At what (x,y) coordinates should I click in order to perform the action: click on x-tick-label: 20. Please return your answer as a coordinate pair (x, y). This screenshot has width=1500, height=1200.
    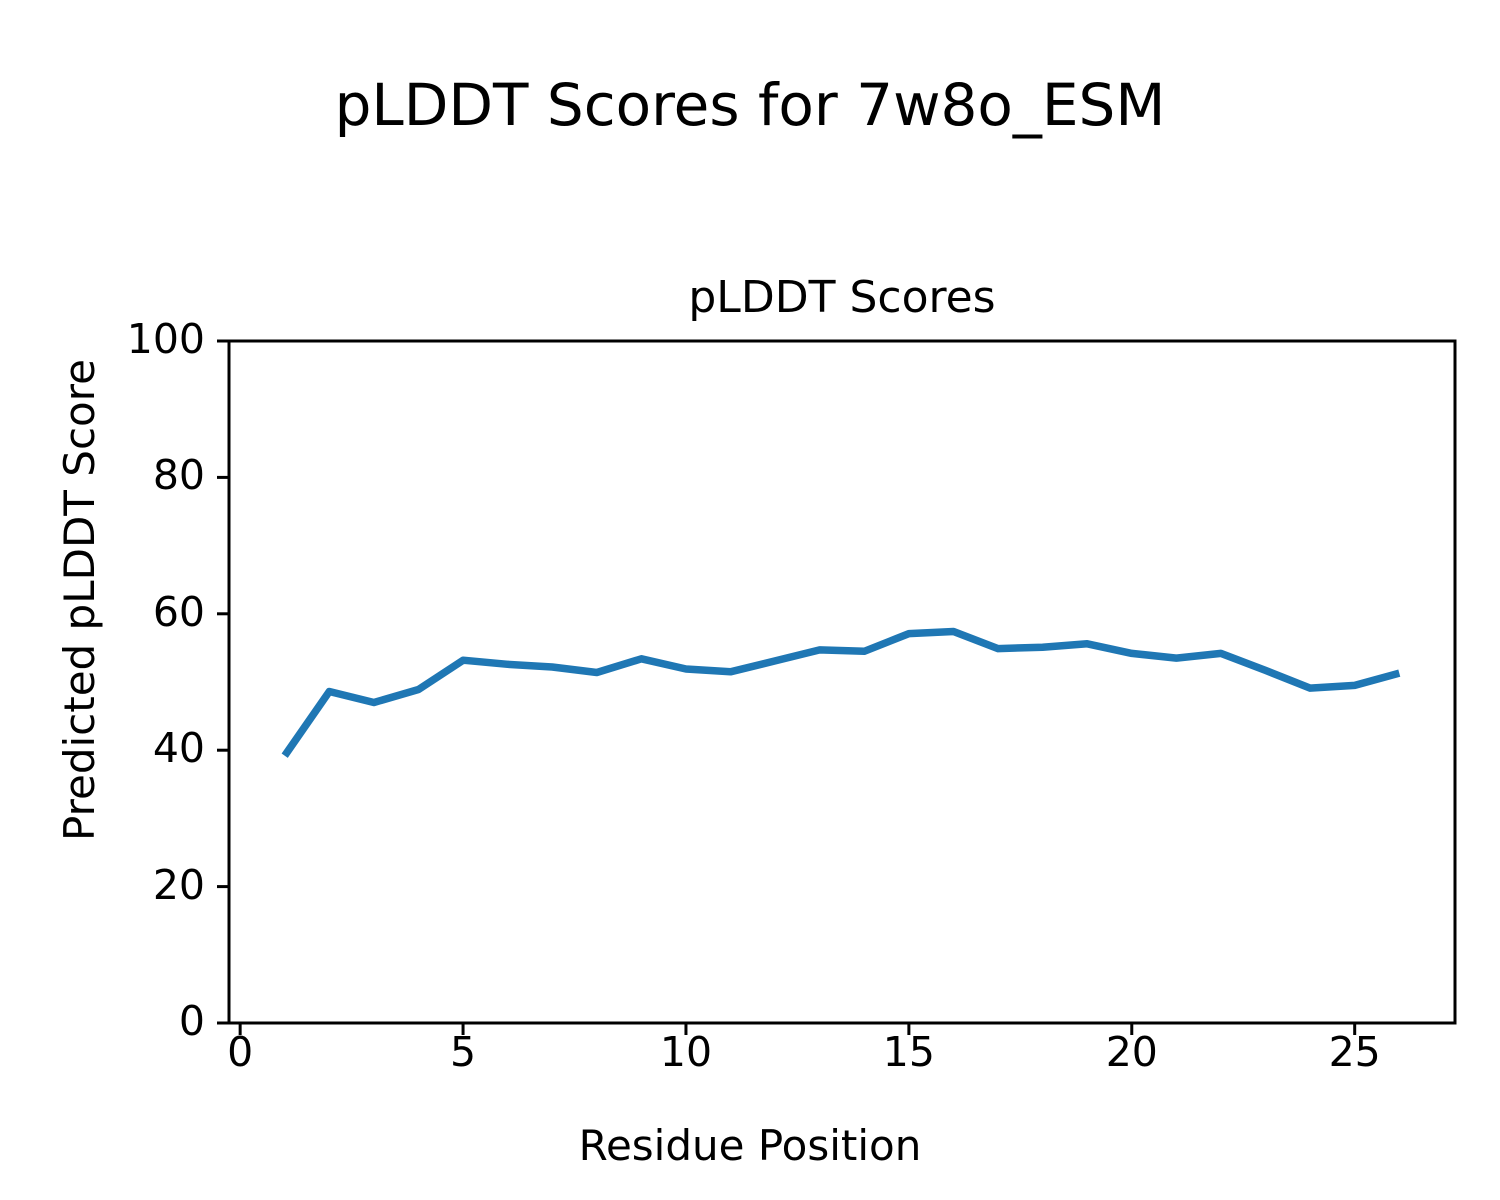
    Looking at the image, I should click on (1131, 1052).